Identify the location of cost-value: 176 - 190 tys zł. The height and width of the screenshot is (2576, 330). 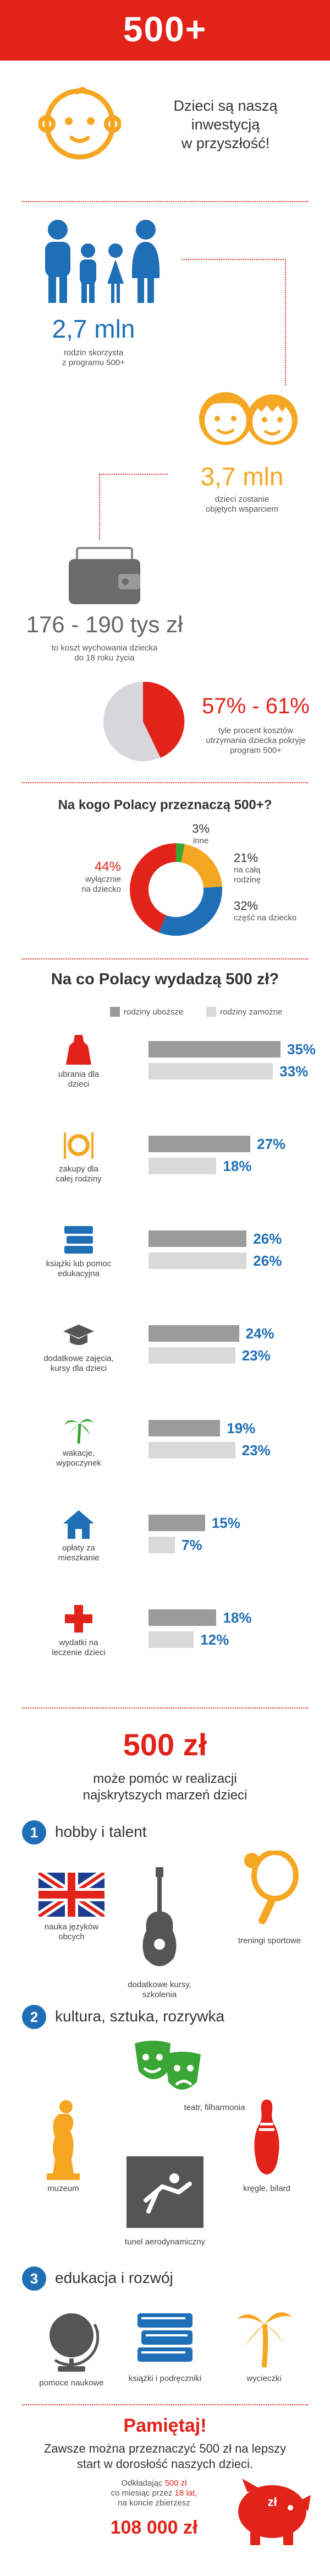
(105, 624).